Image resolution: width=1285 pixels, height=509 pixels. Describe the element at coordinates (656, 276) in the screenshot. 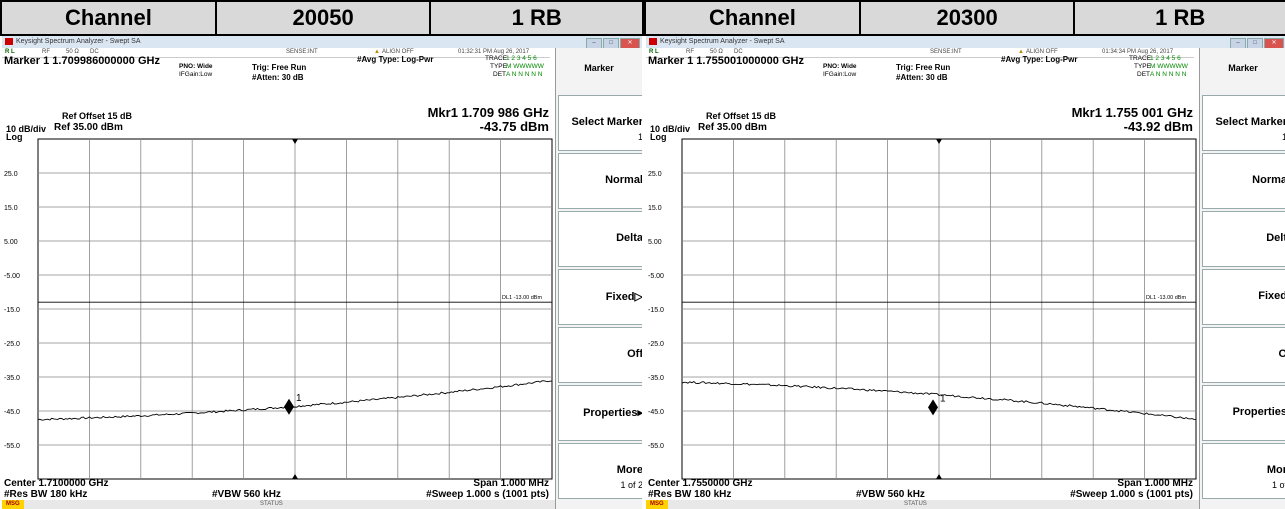

I see `y-tick-label: -5.00` at that location.